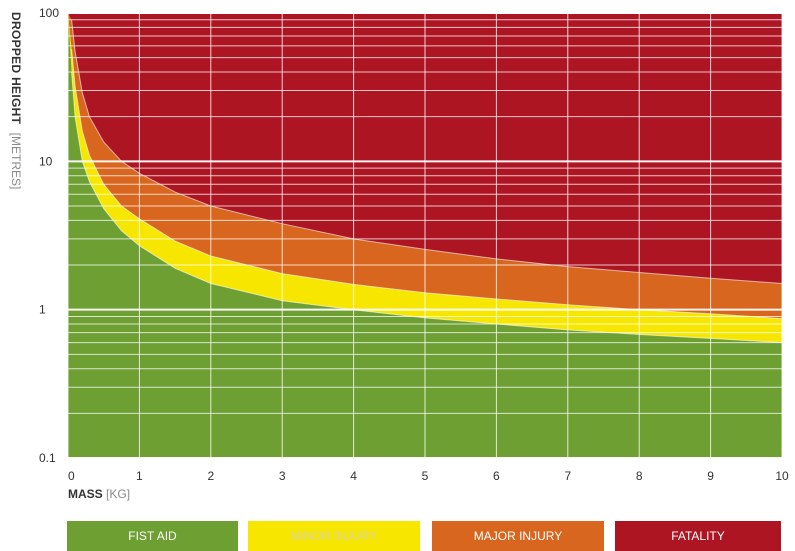  Describe the element at coordinates (334, 536) in the screenshot. I see `legend-item-minor-injury: MINOR INJURY` at that location.